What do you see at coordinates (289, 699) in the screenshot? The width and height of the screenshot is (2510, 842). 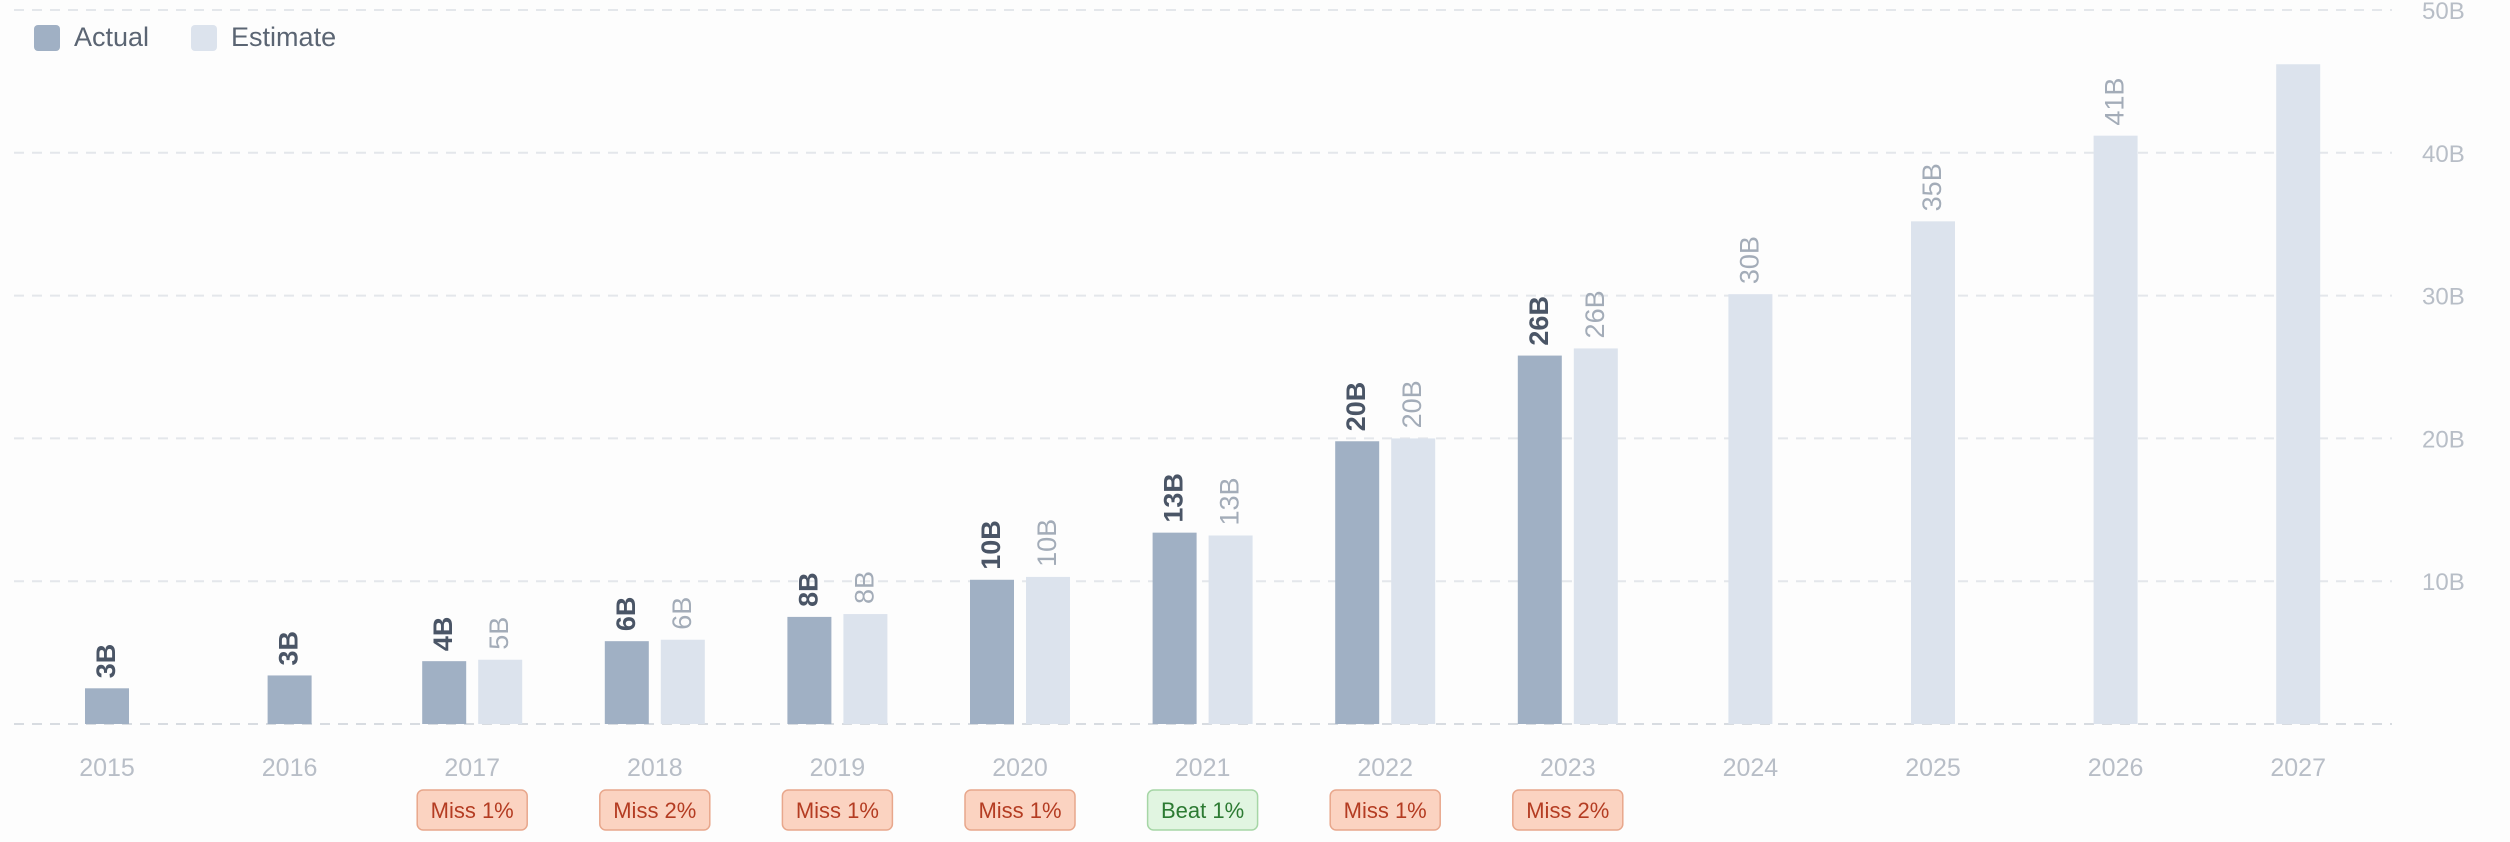 I see `bar-actual-2016` at bounding box center [289, 699].